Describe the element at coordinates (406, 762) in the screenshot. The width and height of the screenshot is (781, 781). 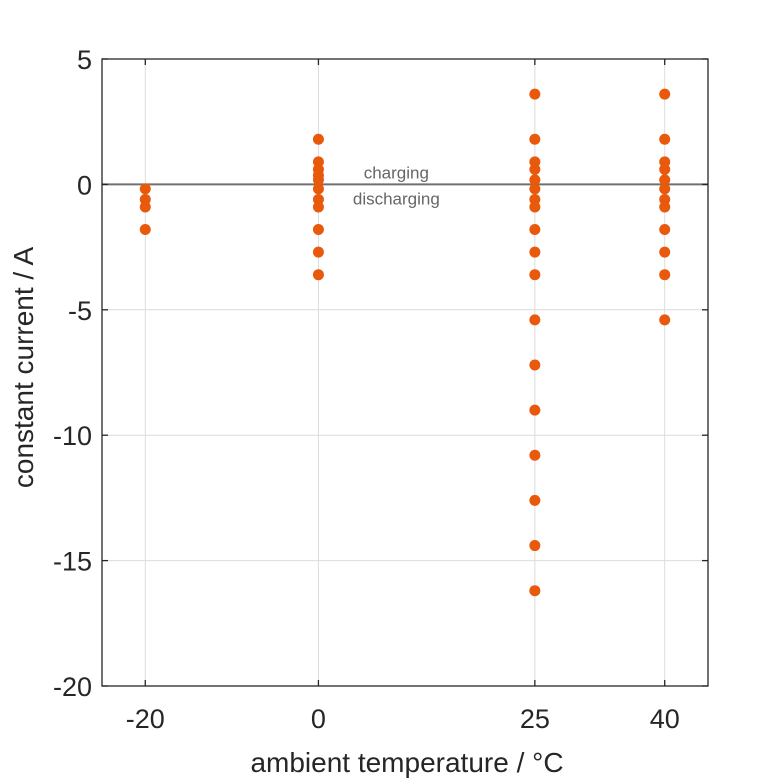
I see `x-axis-label: ambient temperature / °C` at that location.